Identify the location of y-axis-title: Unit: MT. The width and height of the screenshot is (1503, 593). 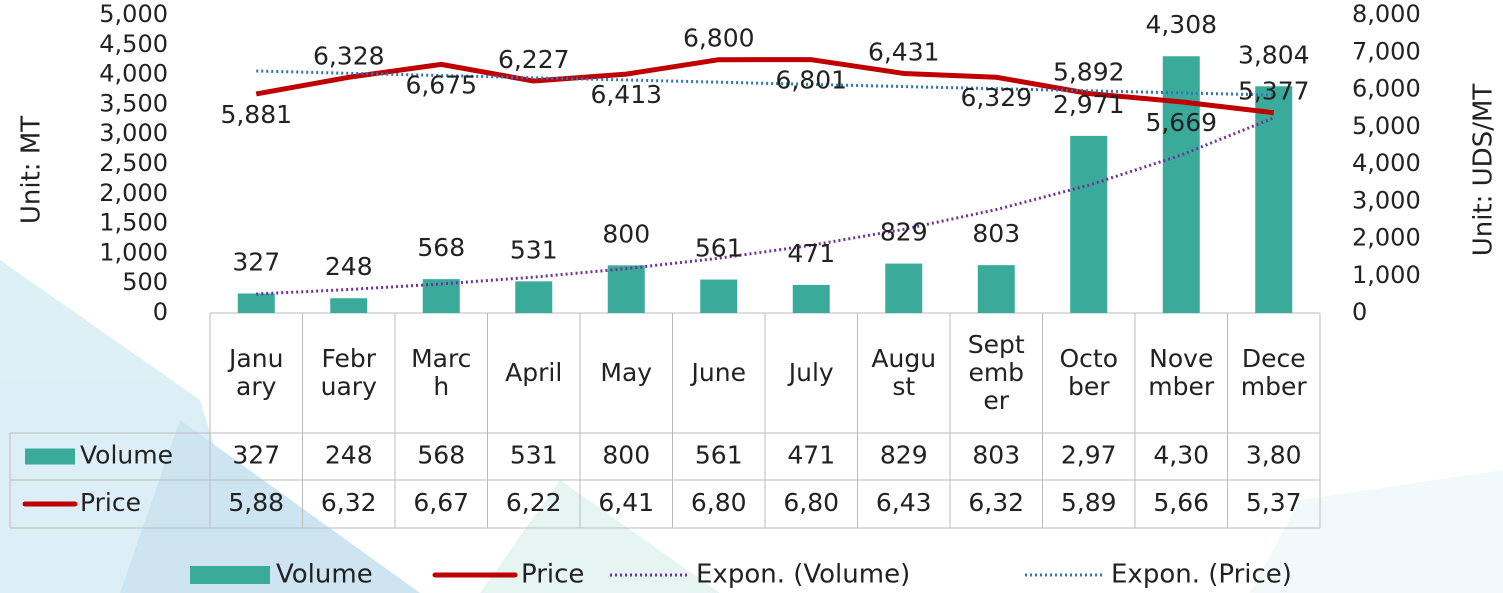
(32, 170).